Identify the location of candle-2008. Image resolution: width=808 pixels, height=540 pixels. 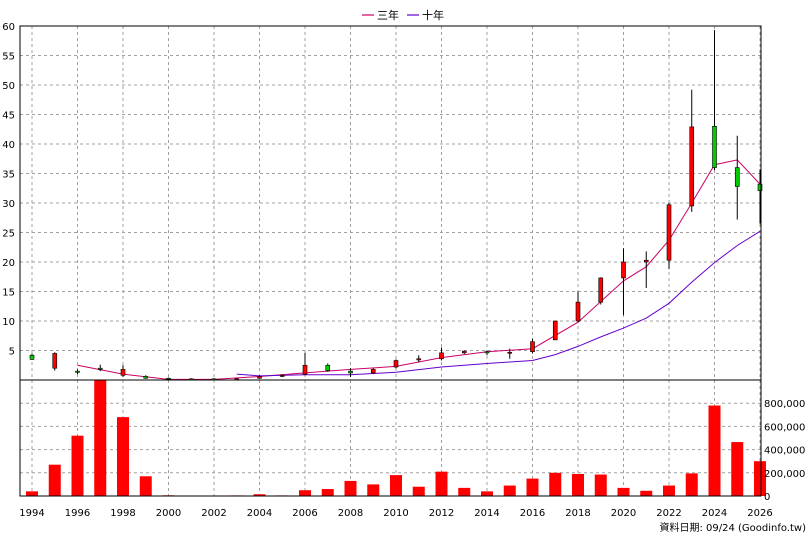
(350, 373).